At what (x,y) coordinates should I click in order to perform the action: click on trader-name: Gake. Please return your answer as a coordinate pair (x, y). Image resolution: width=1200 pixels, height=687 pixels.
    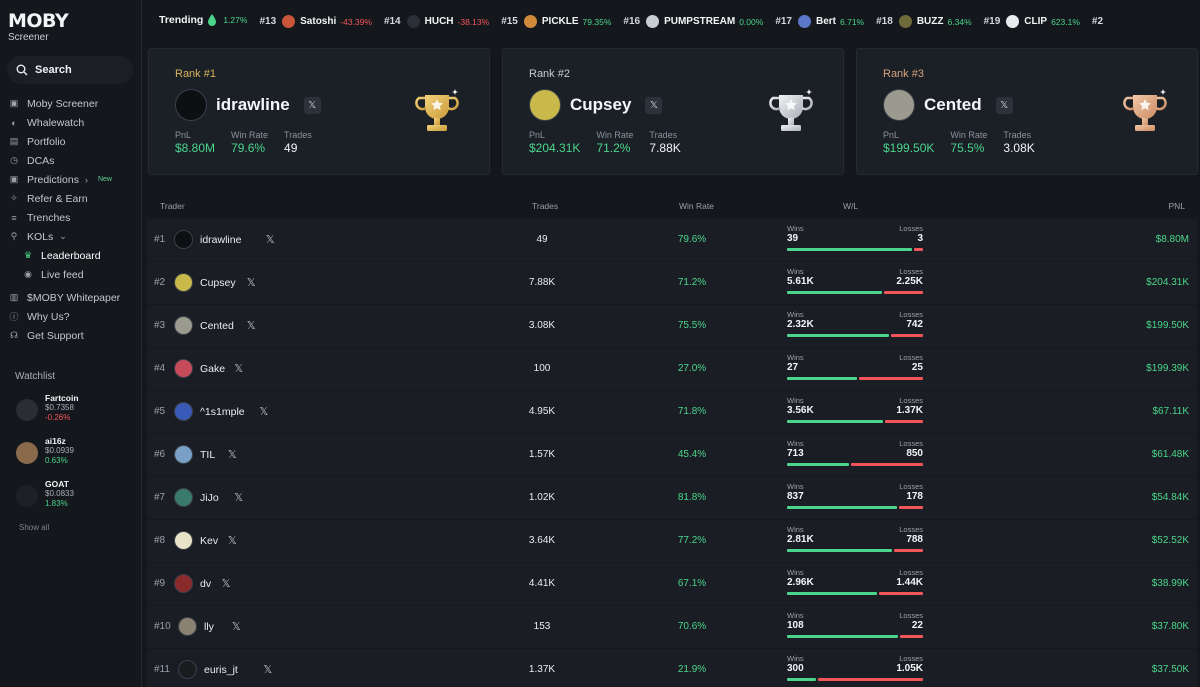
    Looking at the image, I should click on (213, 369).